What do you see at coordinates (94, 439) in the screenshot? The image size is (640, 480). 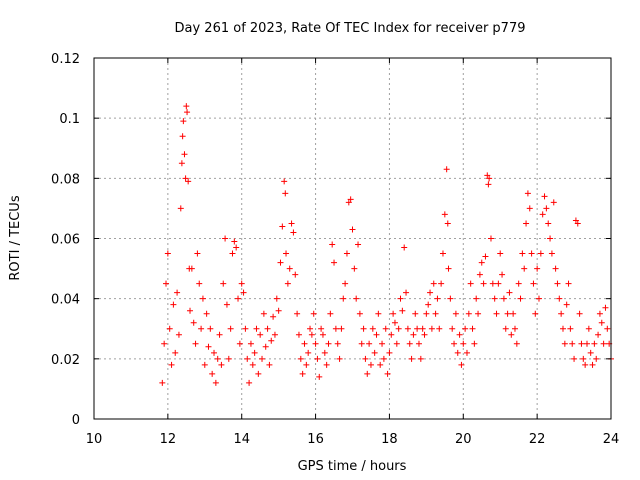 I see `x-tick-label: 10` at bounding box center [94, 439].